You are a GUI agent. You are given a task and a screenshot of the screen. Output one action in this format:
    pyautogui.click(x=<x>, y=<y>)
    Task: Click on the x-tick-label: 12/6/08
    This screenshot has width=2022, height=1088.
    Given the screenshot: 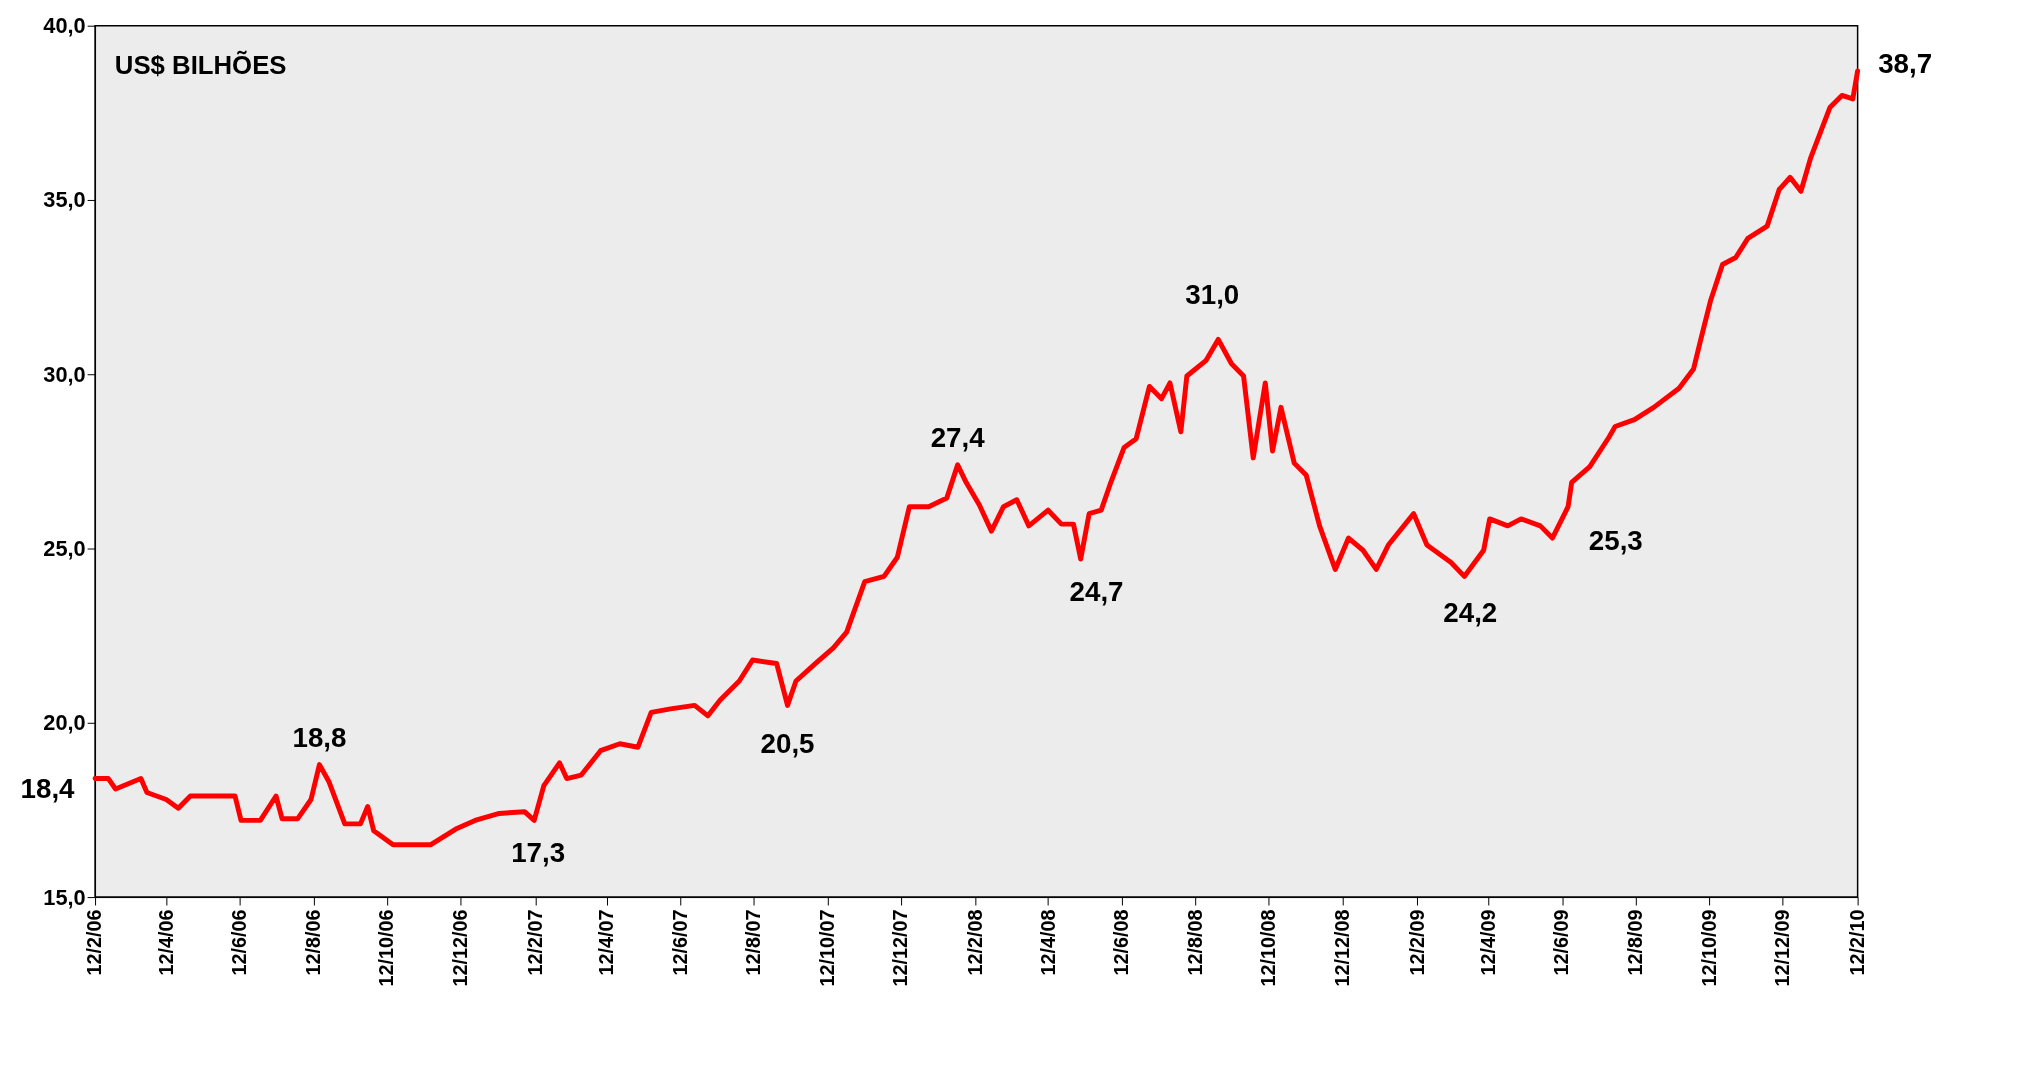 What is the action you would take?
    pyautogui.click(x=1121, y=942)
    